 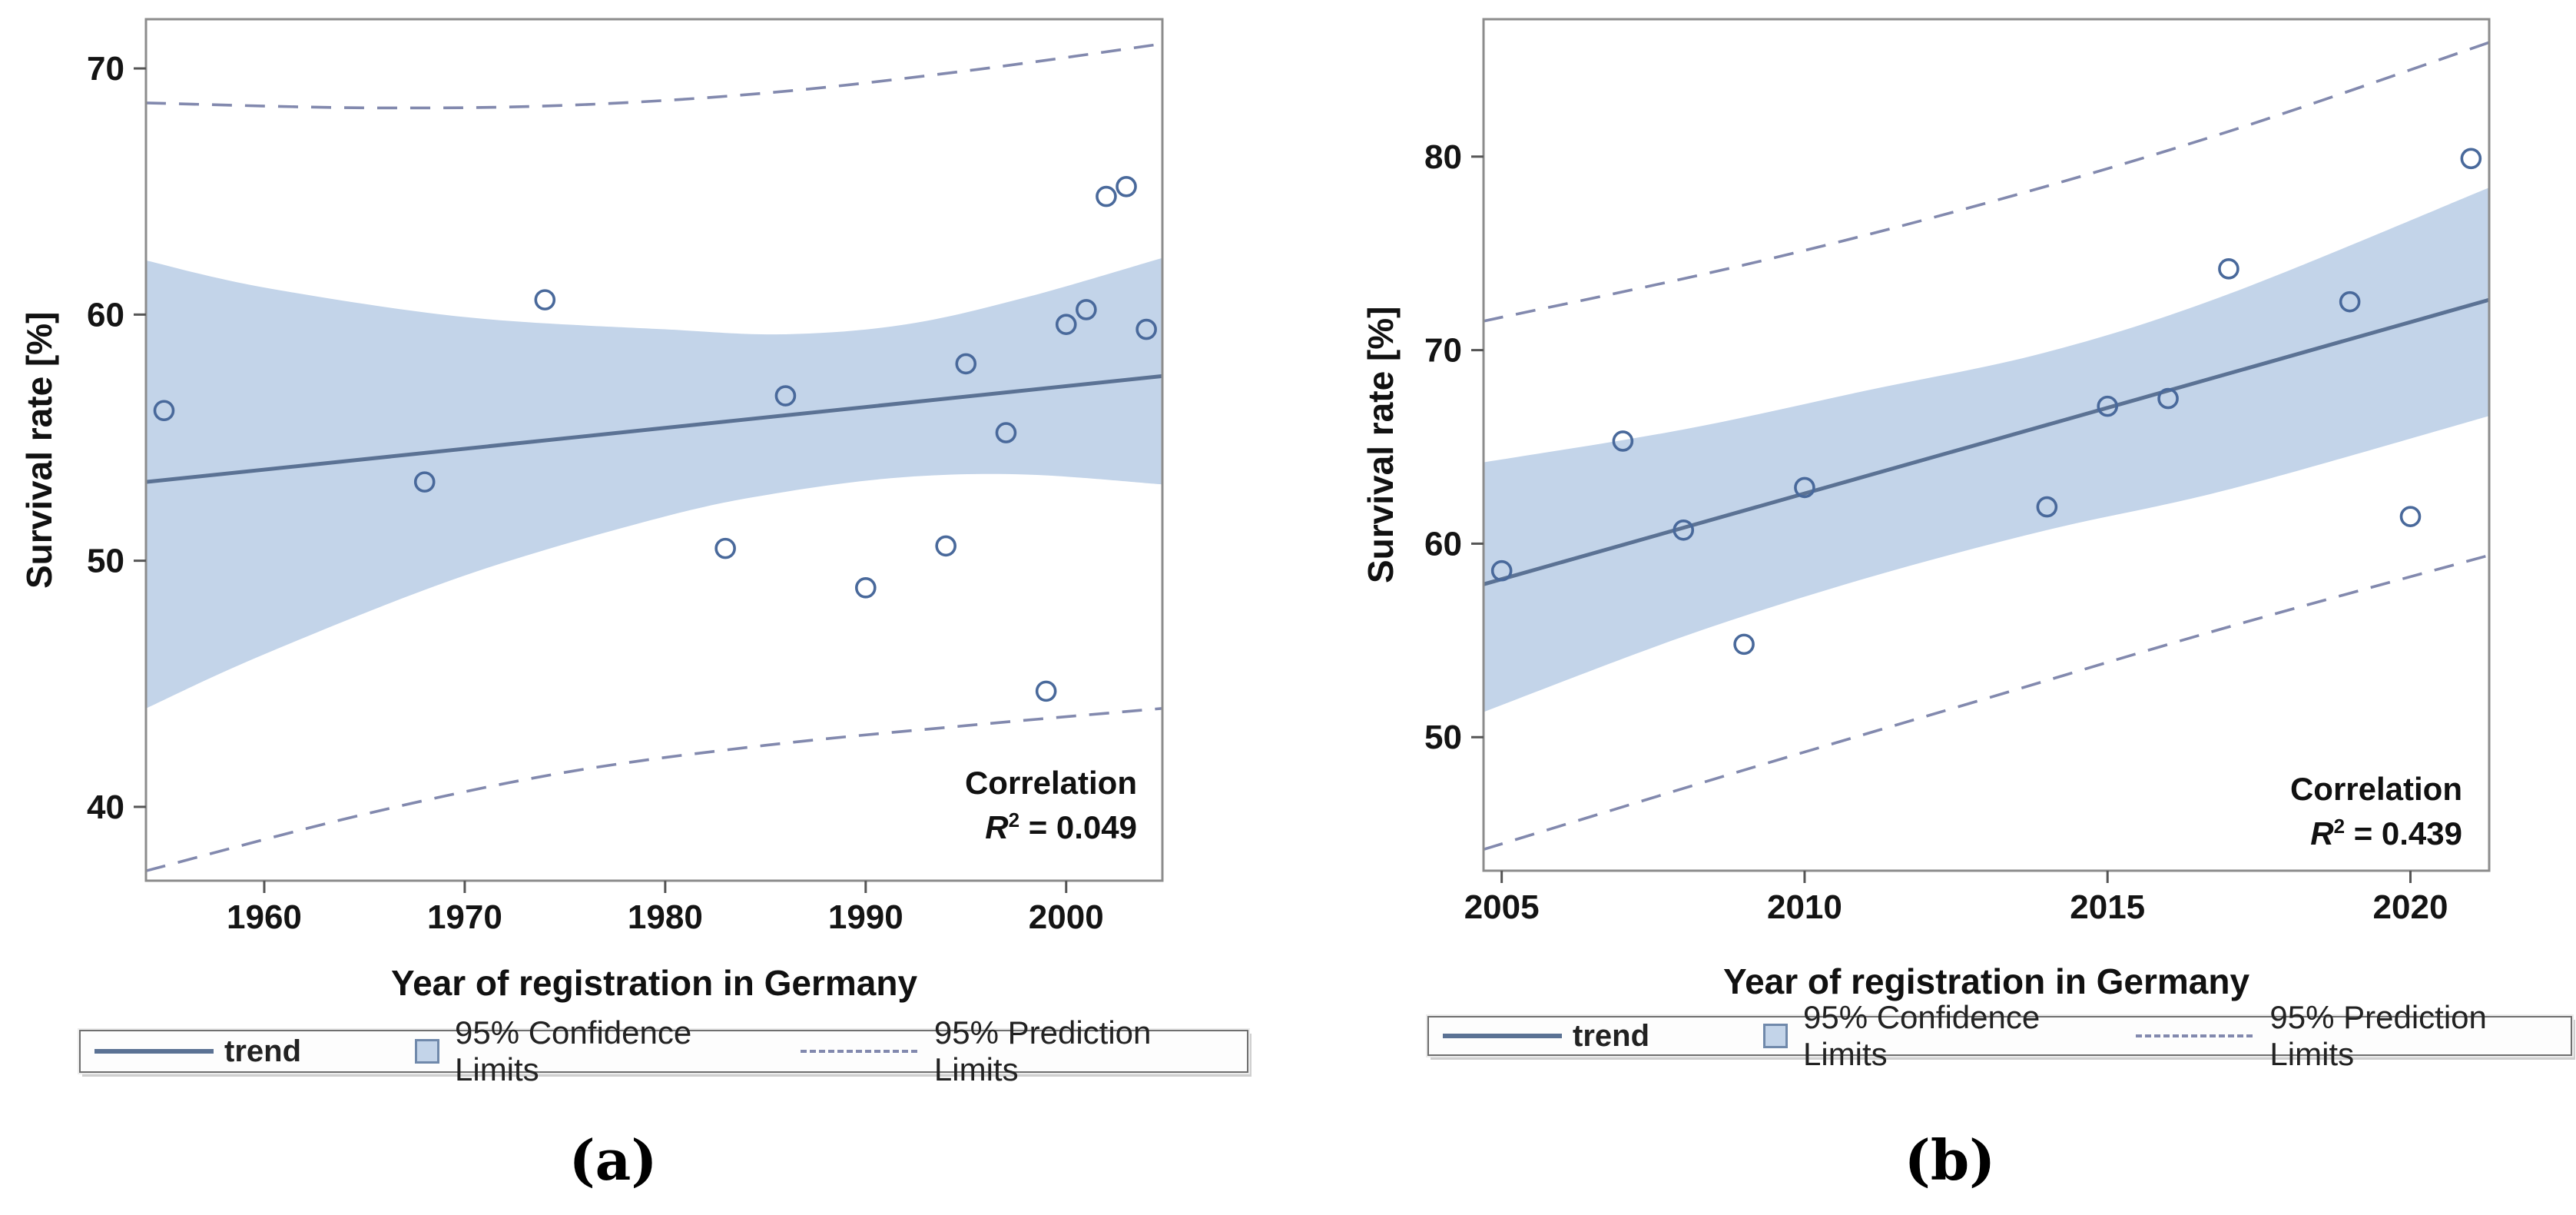 I want to click on correlation-title-b: Correlation, so click(x=2375, y=789).